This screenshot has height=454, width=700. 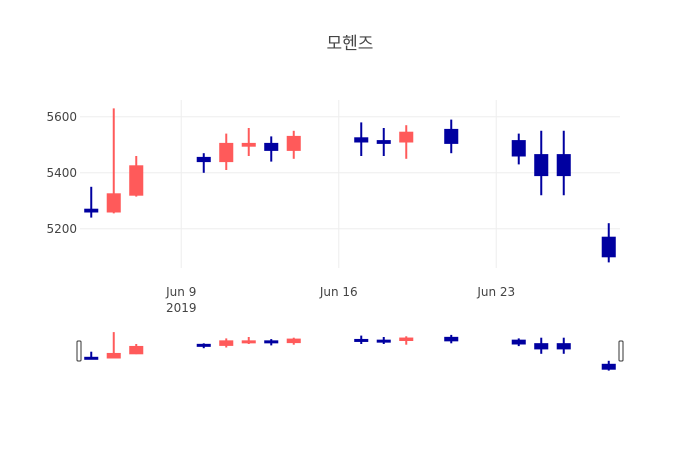 What do you see at coordinates (621, 351) in the screenshot?
I see `range-slider-right-handle` at bounding box center [621, 351].